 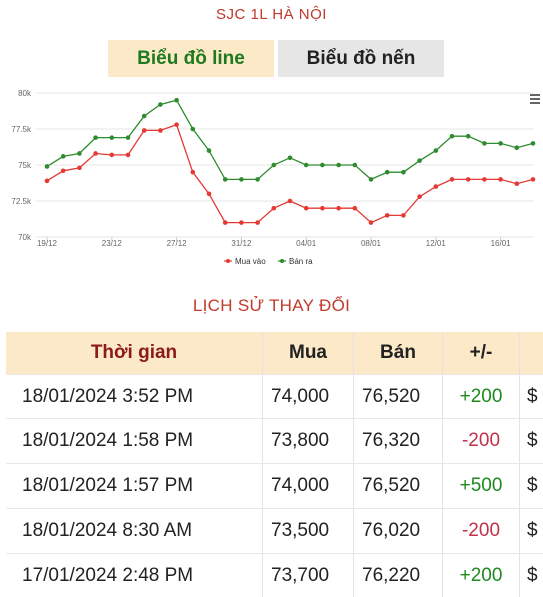 I want to click on history-title: LỊCH SỬ THAY ĐỔI, so click(x=271, y=305).